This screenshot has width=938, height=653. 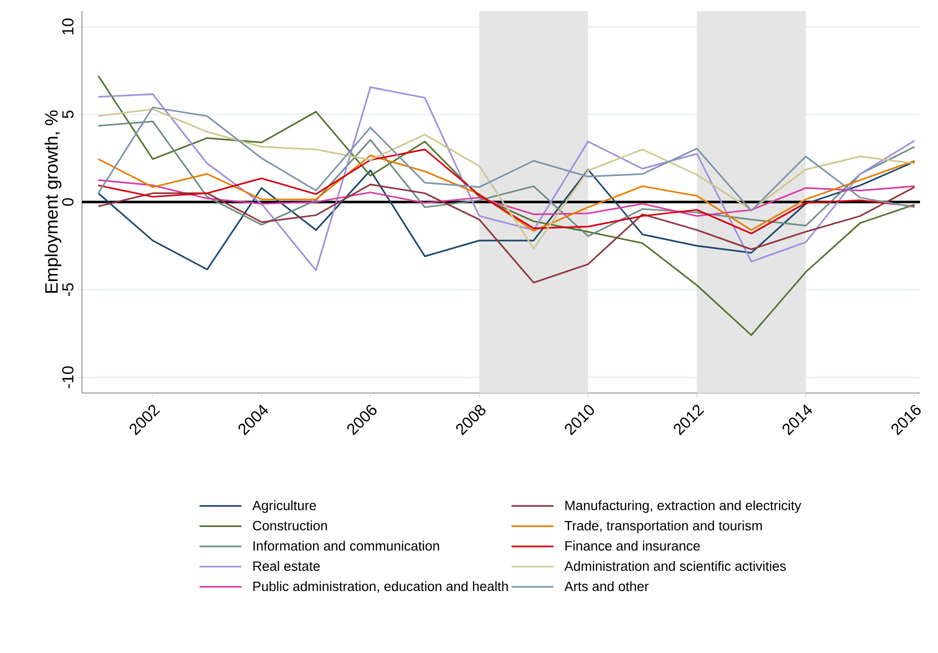 What do you see at coordinates (68, 289) in the screenshot?
I see `y-tick-label: -5` at bounding box center [68, 289].